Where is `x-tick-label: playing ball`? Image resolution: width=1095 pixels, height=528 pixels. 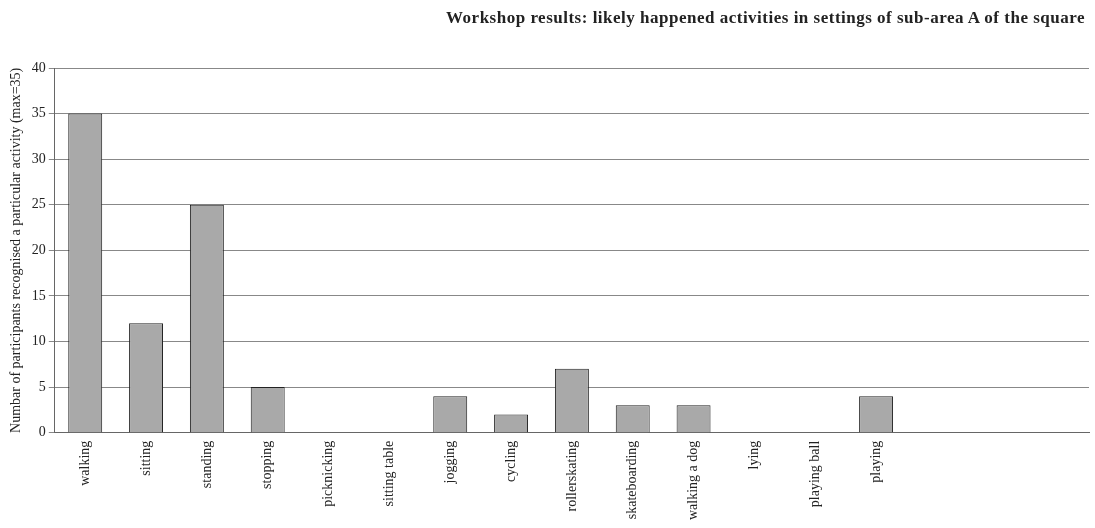
x-tick-label: playing ball is located at coordinates (814, 474).